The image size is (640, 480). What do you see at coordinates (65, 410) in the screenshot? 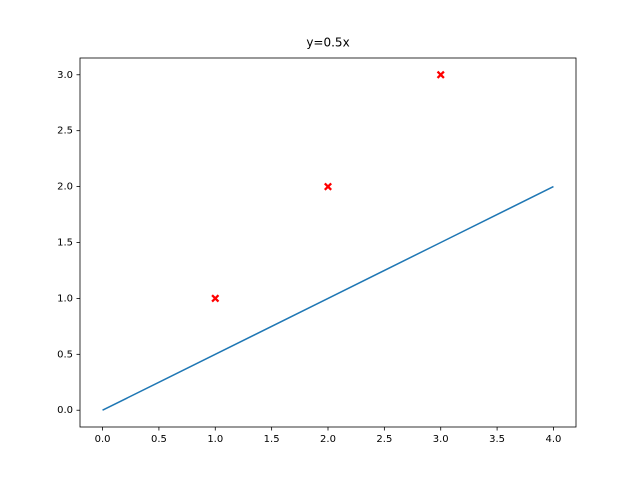
I see `y-tick-label: 0.0` at bounding box center [65, 410].